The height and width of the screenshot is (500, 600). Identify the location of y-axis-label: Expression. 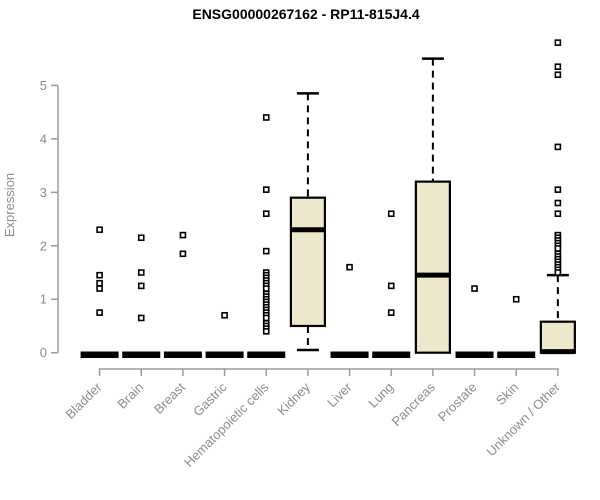
(9, 205).